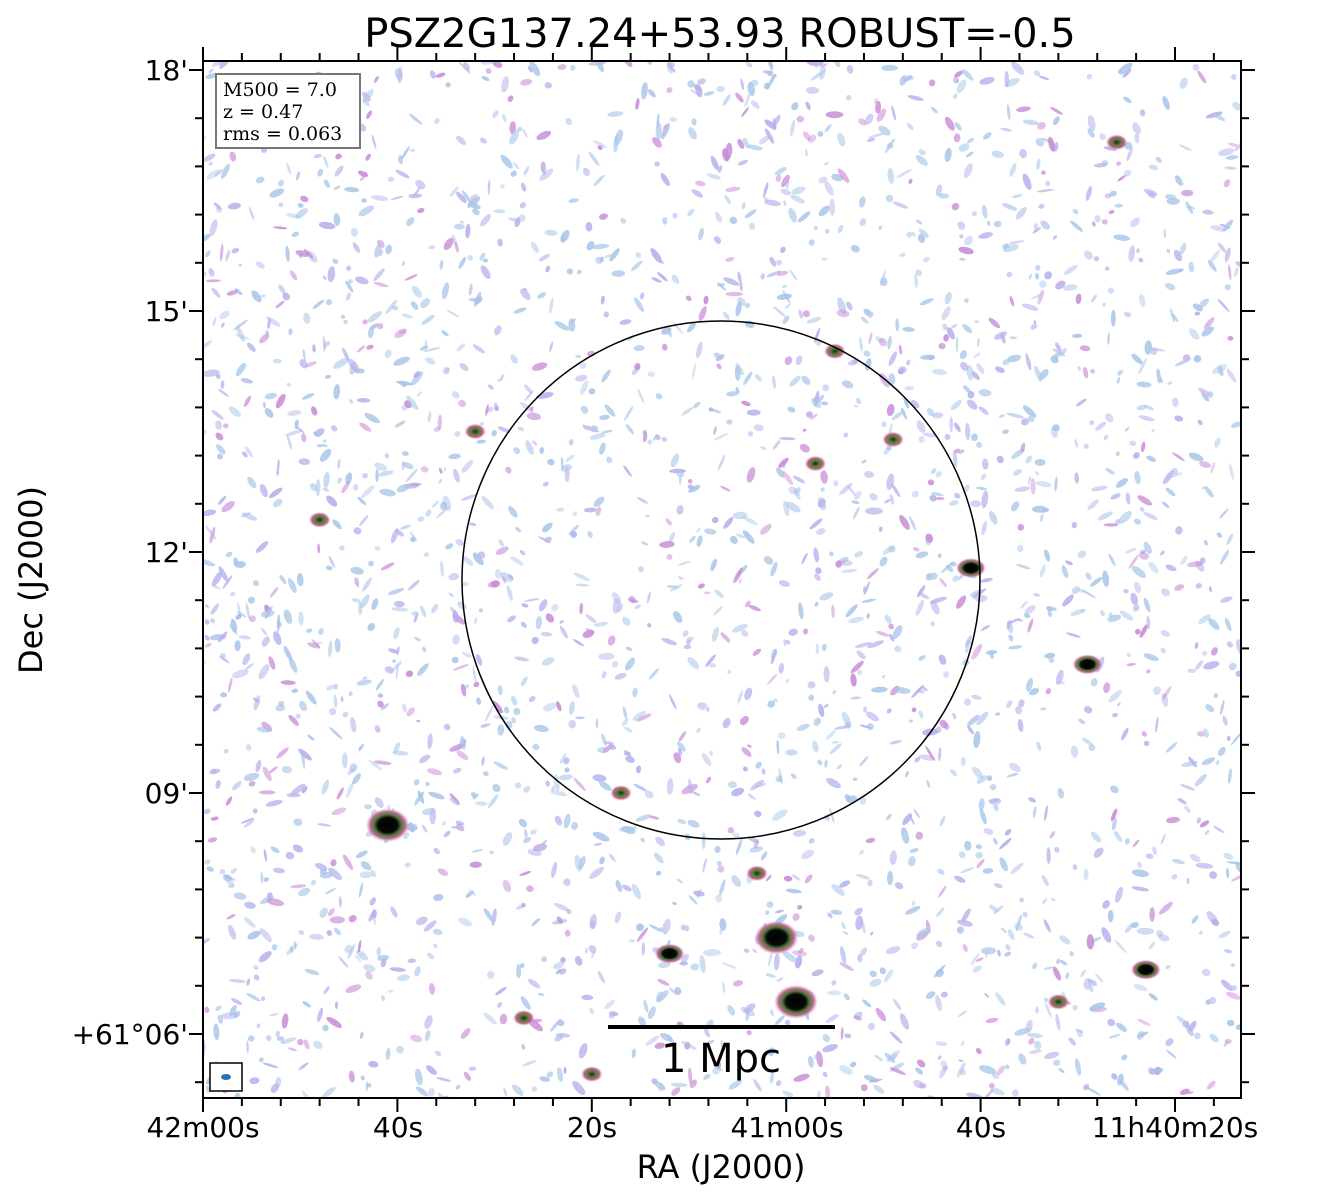 The height and width of the screenshot is (1200, 1321). I want to click on radio-source, so click(970, 568).